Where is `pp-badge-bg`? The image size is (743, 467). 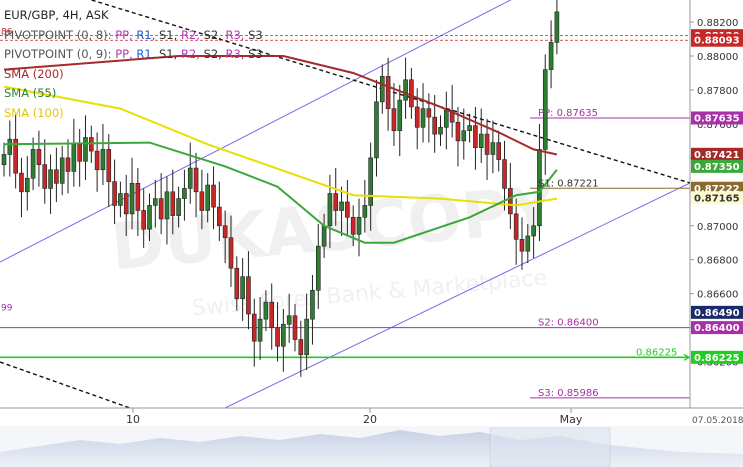 pp-badge-bg is located at coordinates (717, 118).